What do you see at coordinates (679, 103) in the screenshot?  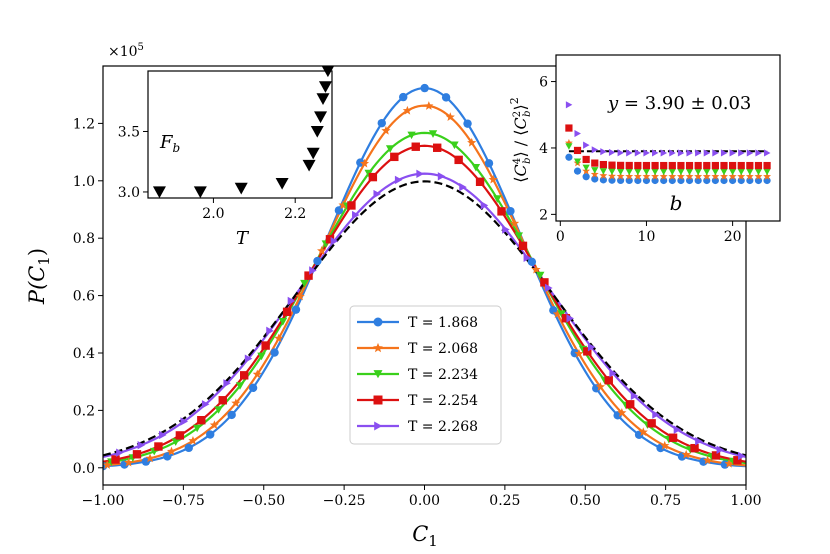 I see `inset-right-annotation: y = 3.90 ± 0.03` at bounding box center [679, 103].